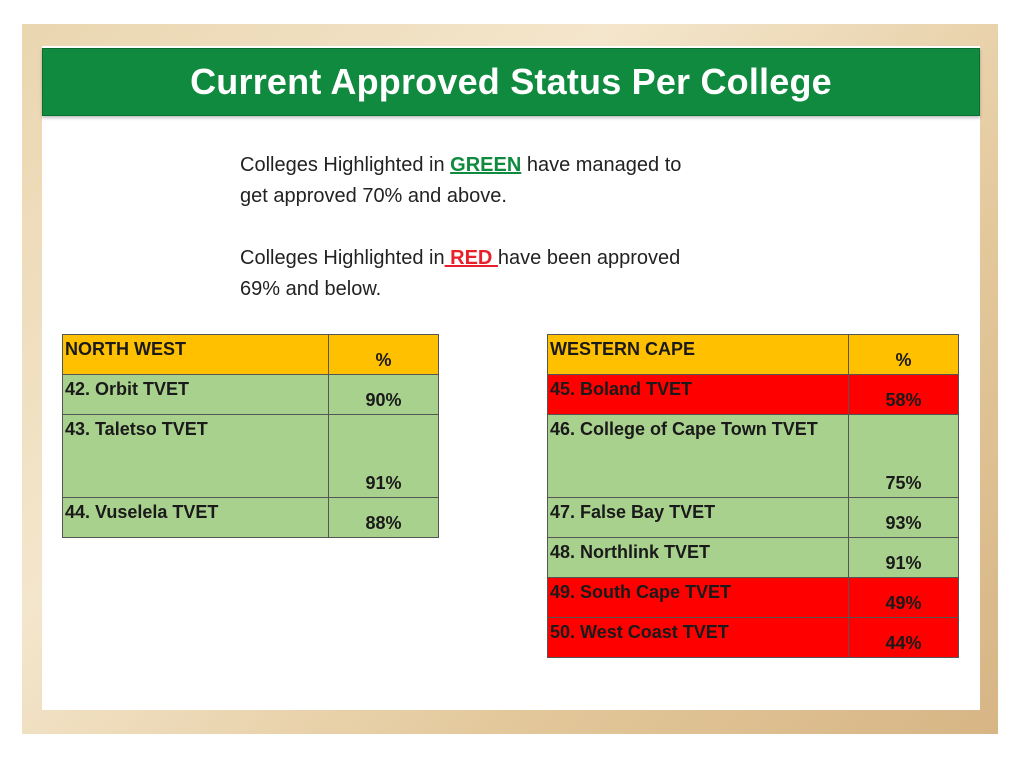 This screenshot has height=768, width=1024. I want to click on college-percent: 90%, so click(383, 394).